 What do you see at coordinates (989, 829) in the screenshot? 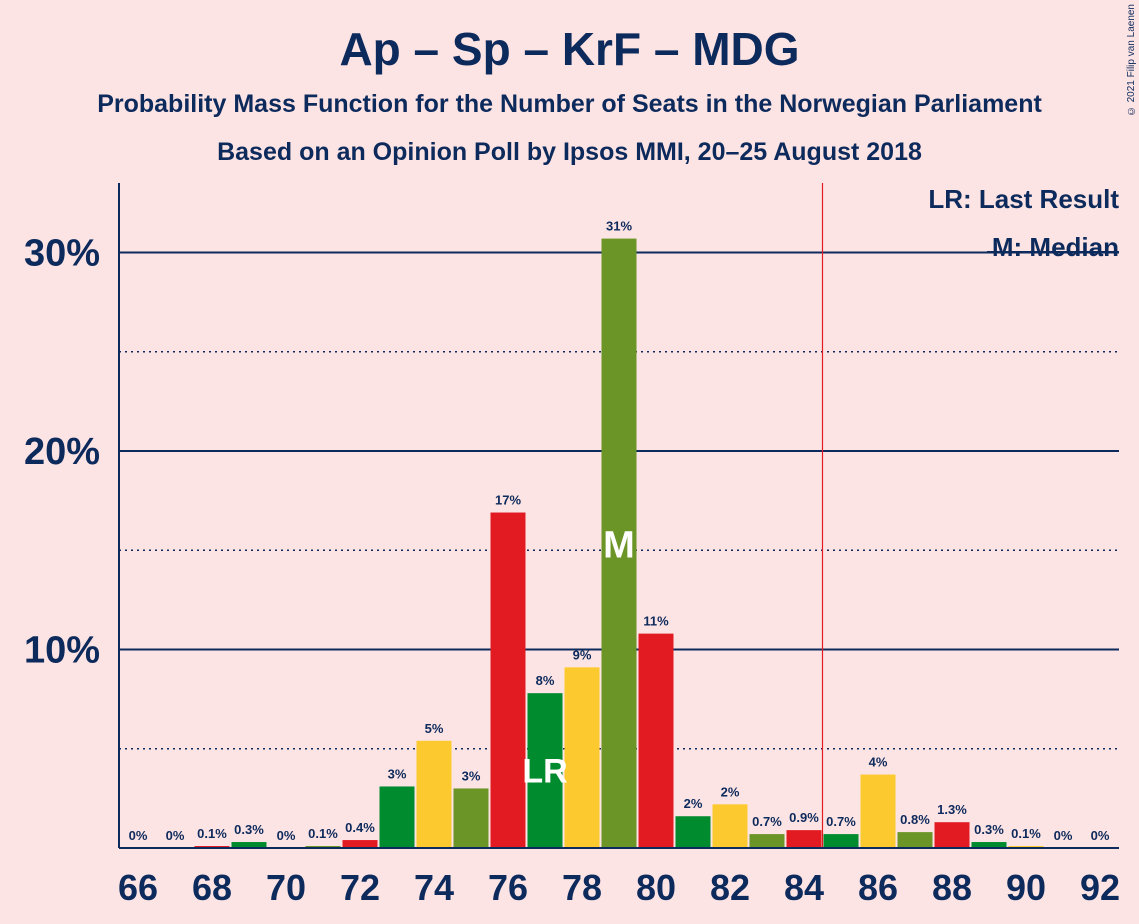
I see `data-label-89: 0.3%` at bounding box center [989, 829].